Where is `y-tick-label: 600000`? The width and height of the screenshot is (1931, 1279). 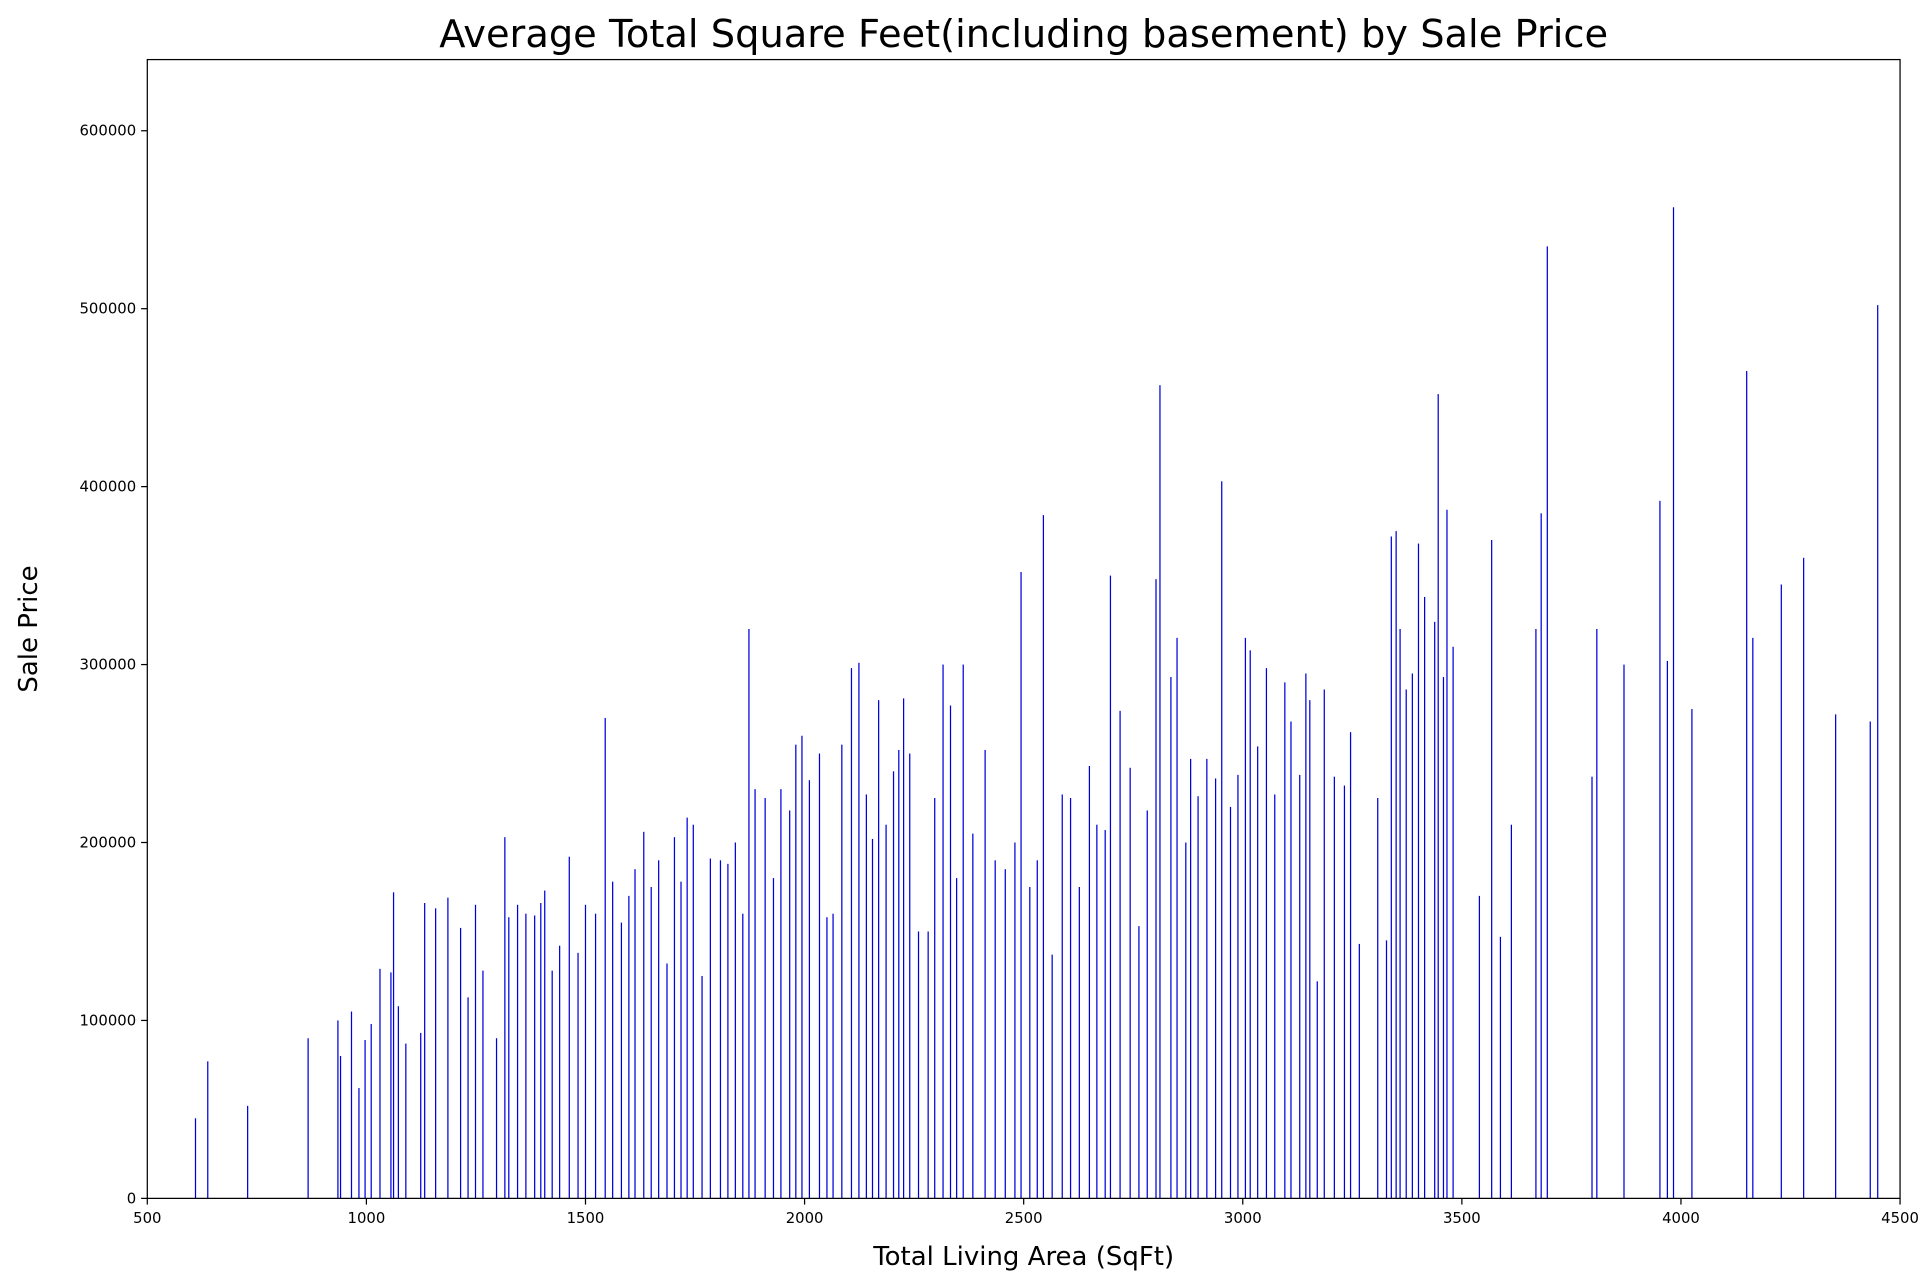
y-tick-label: 600000 is located at coordinates (107, 131).